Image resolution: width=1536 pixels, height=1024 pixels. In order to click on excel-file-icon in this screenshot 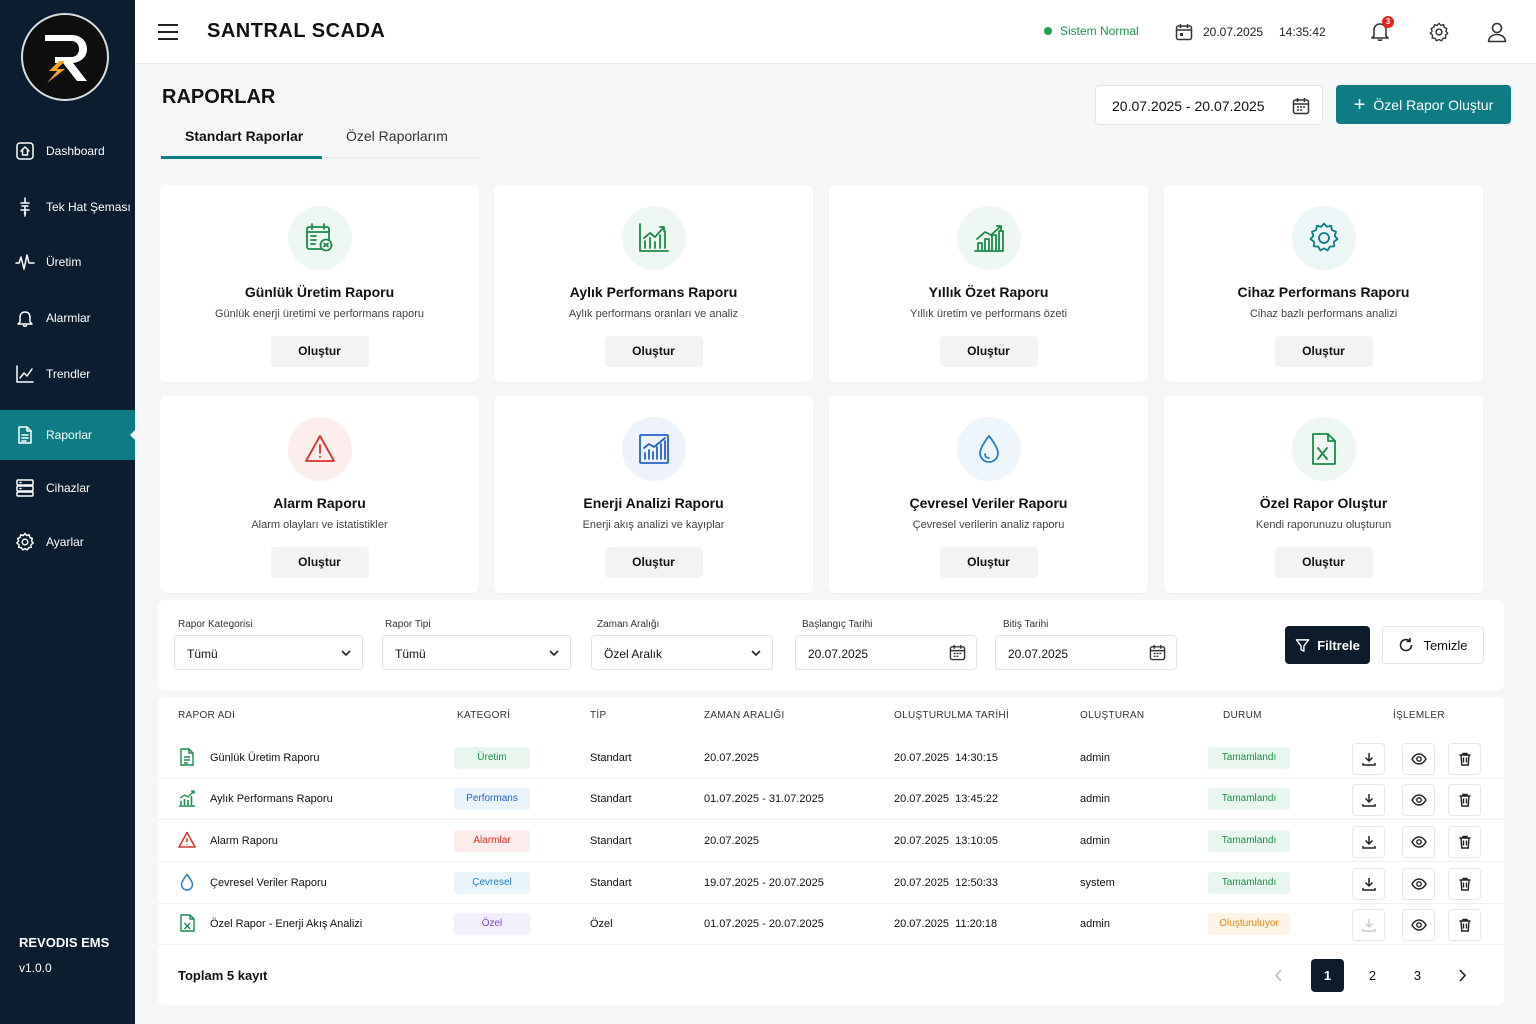, I will do `click(1323, 449)`.